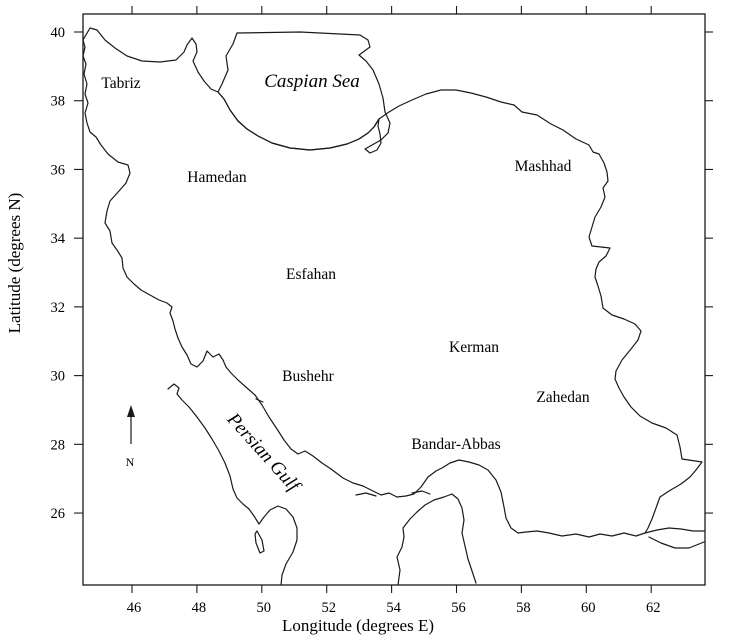  Describe the element at coordinates (312, 81) in the screenshot. I see `sea-label: Caspian Sea` at that location.